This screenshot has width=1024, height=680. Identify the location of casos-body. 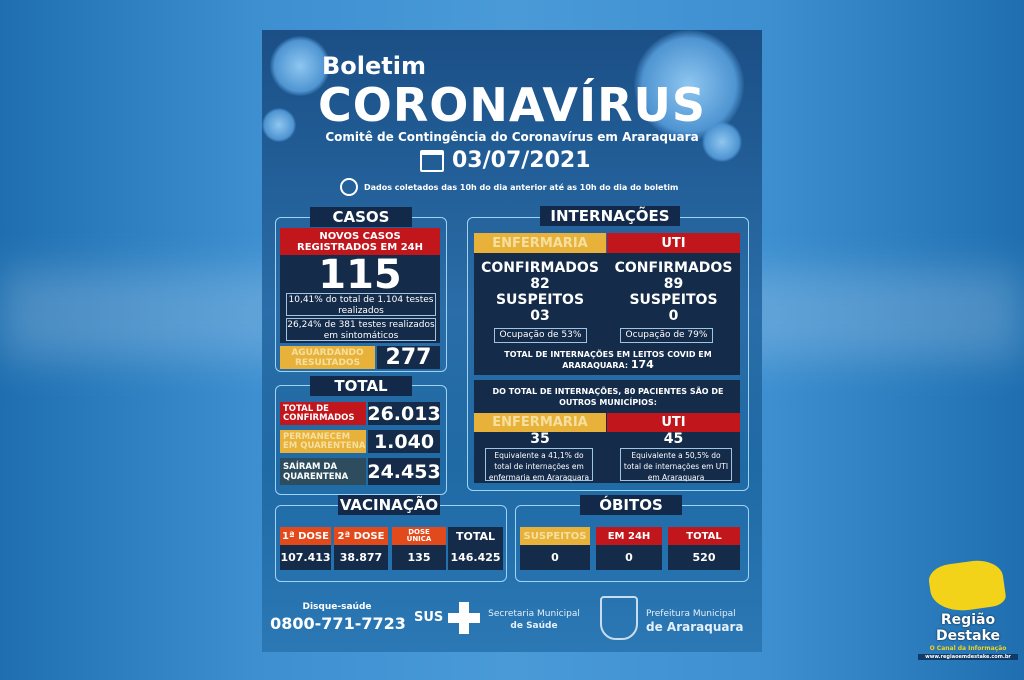
(360, 299).